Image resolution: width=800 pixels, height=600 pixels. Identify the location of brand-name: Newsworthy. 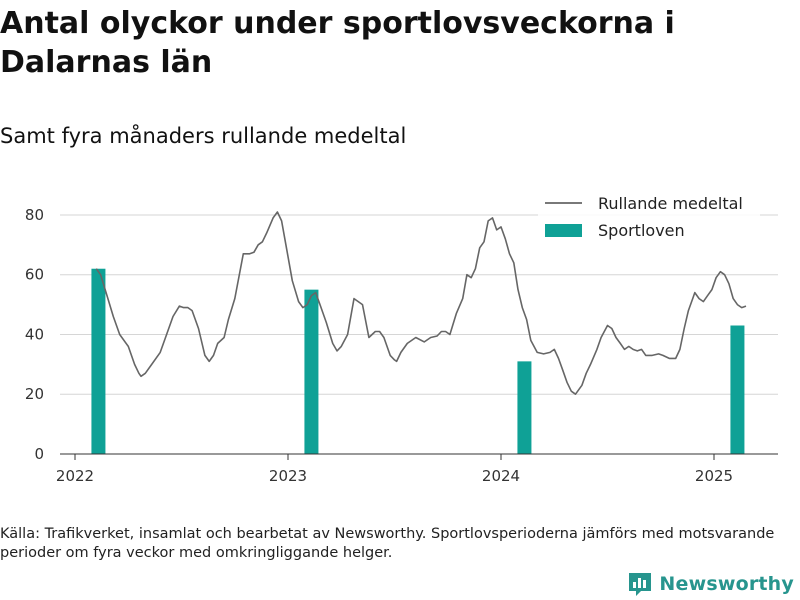
(726, 584).